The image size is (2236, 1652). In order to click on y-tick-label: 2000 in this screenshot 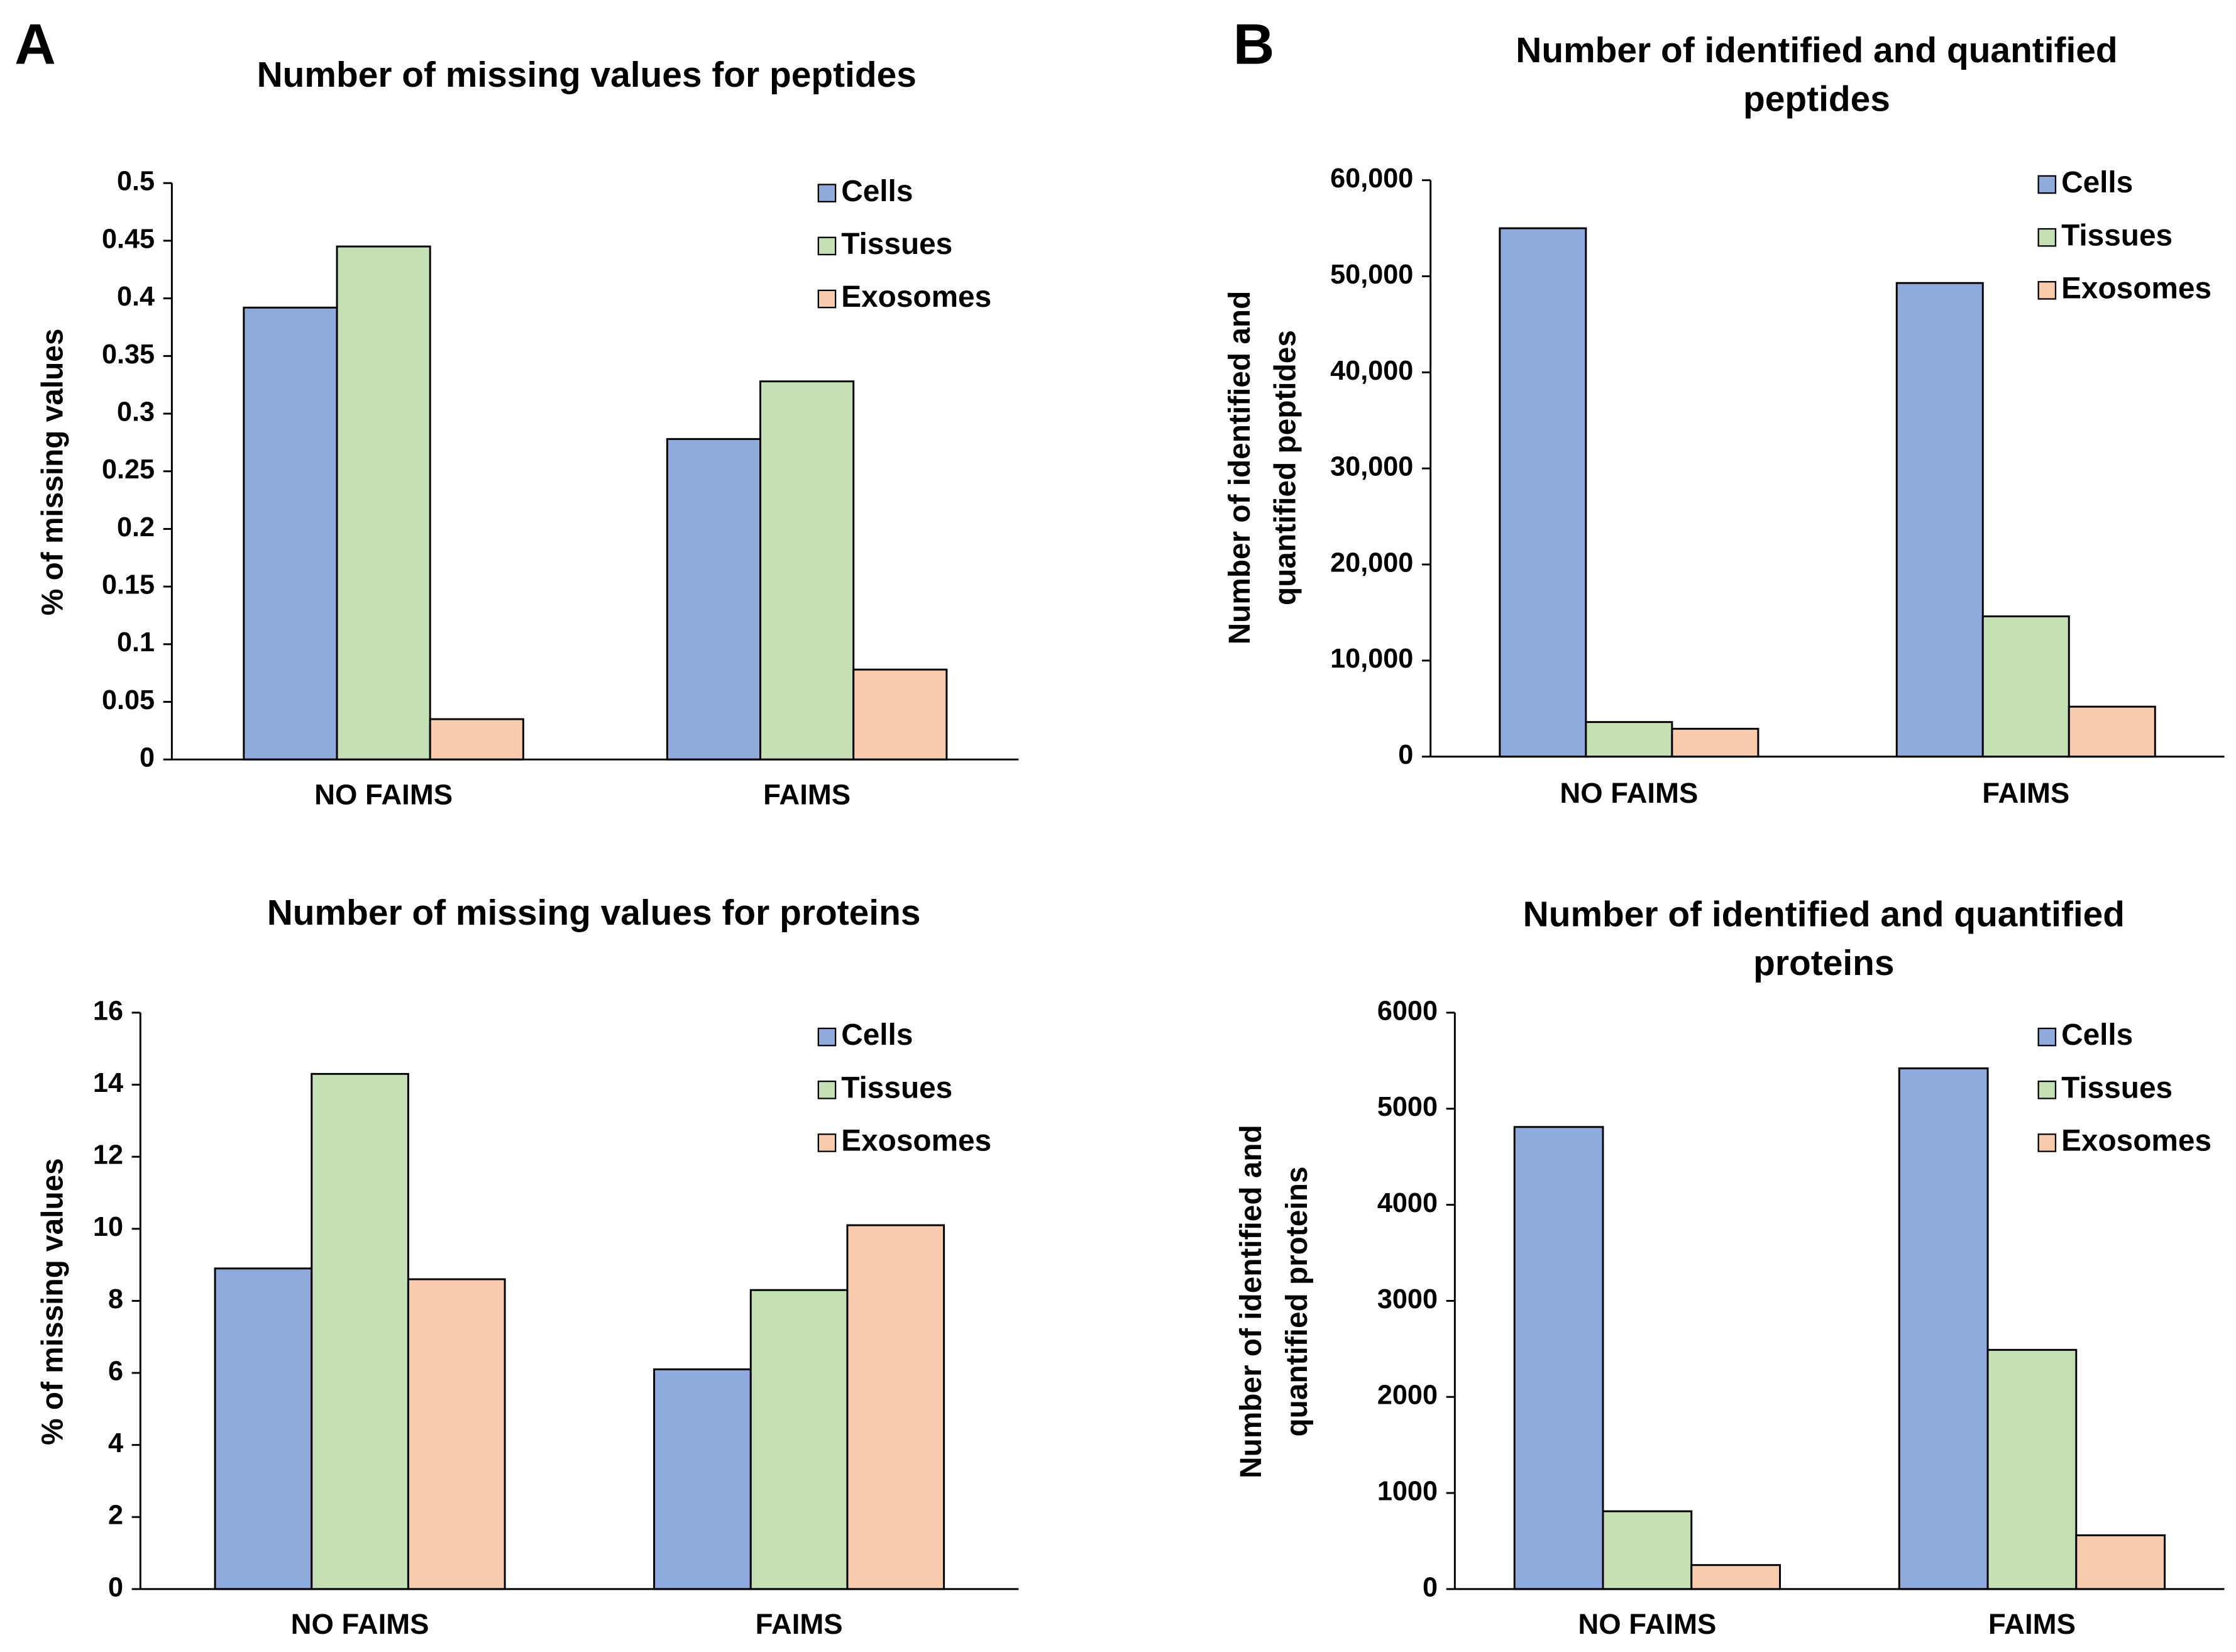, I will do `click(1408, 1395)`.